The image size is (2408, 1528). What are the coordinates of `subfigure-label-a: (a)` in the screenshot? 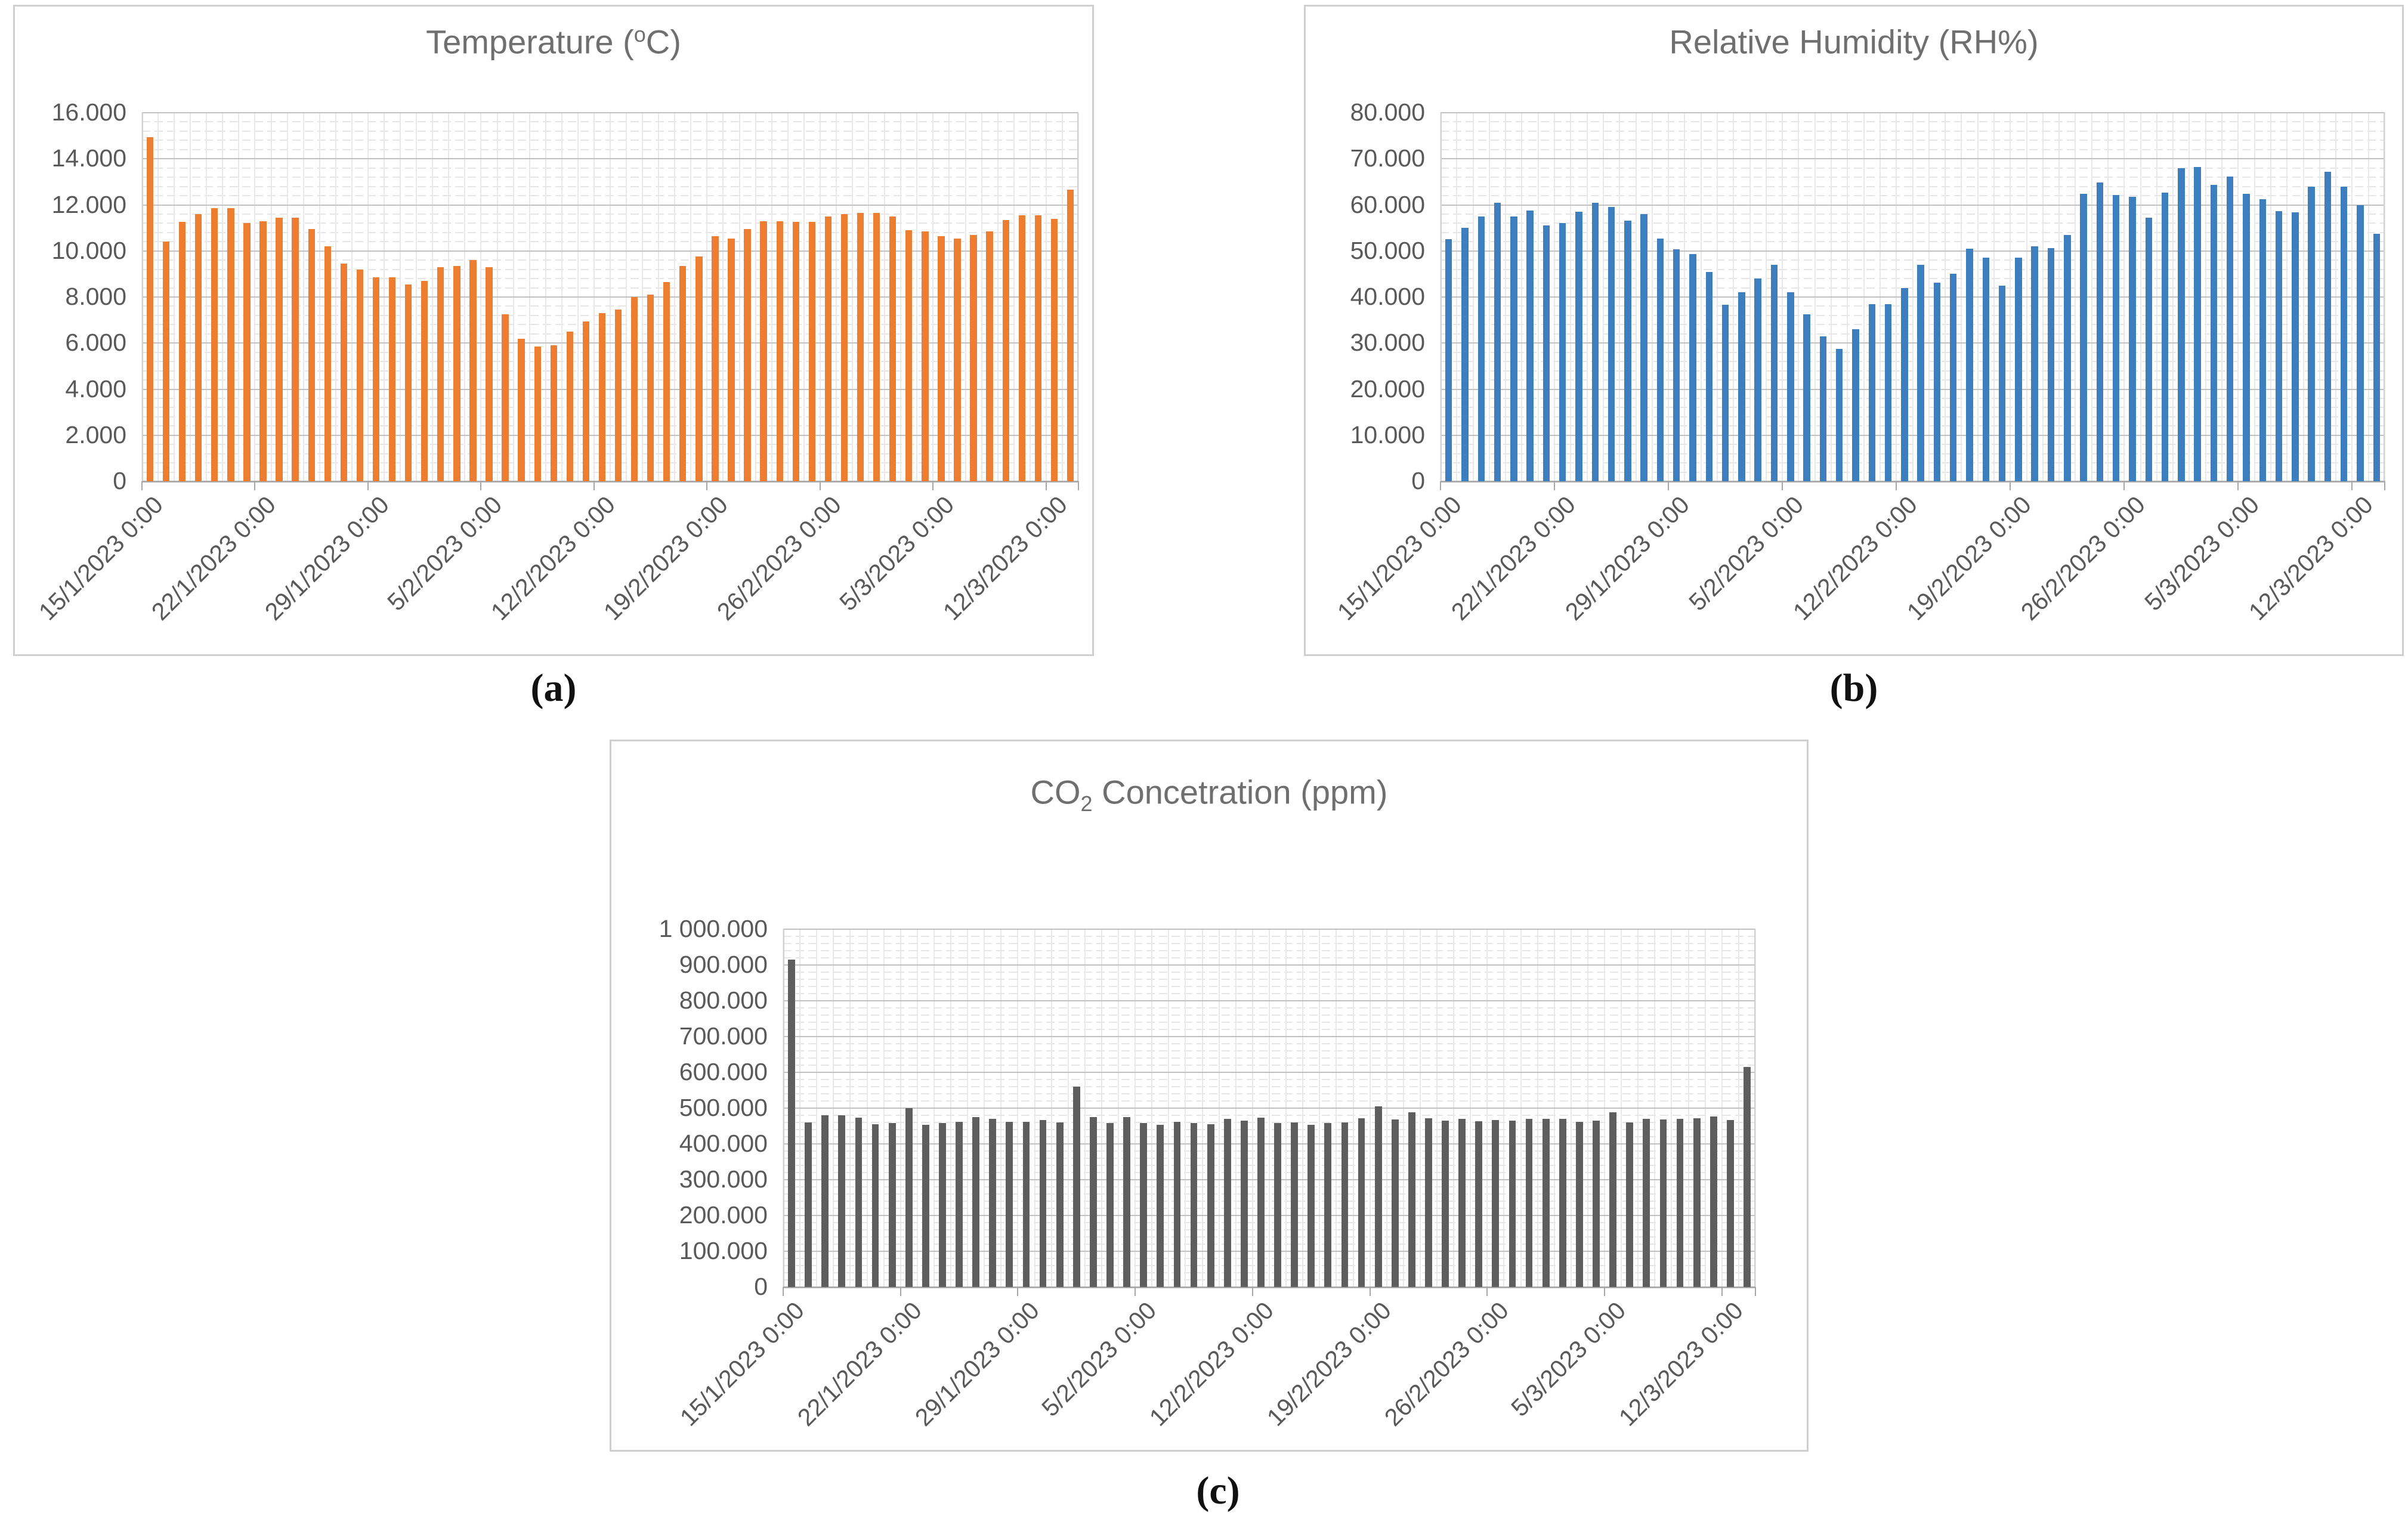 It's located at (553, 688).